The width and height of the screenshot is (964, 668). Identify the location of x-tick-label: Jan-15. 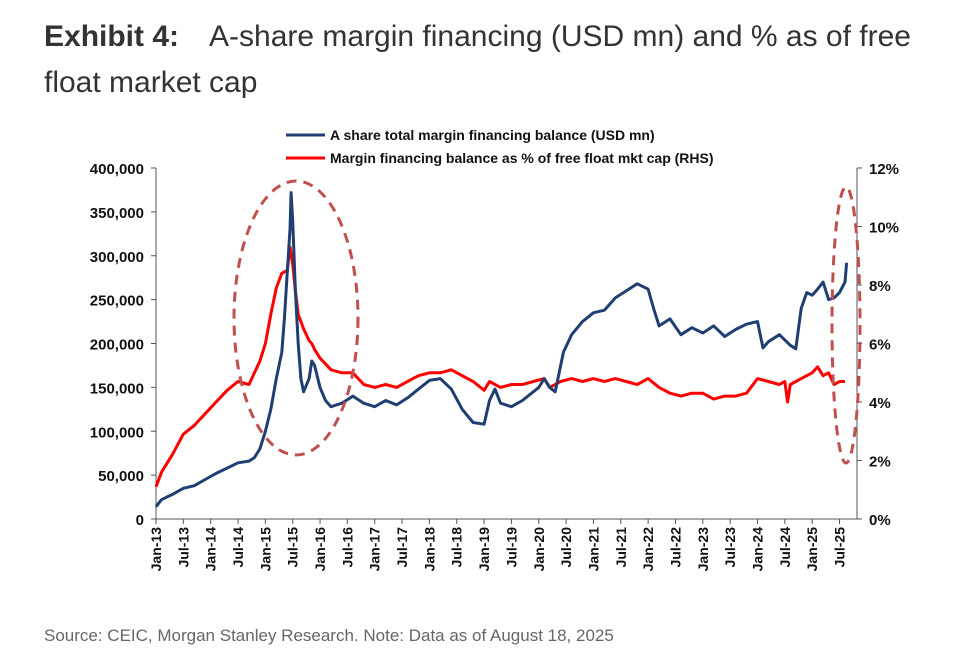
(265, 549).